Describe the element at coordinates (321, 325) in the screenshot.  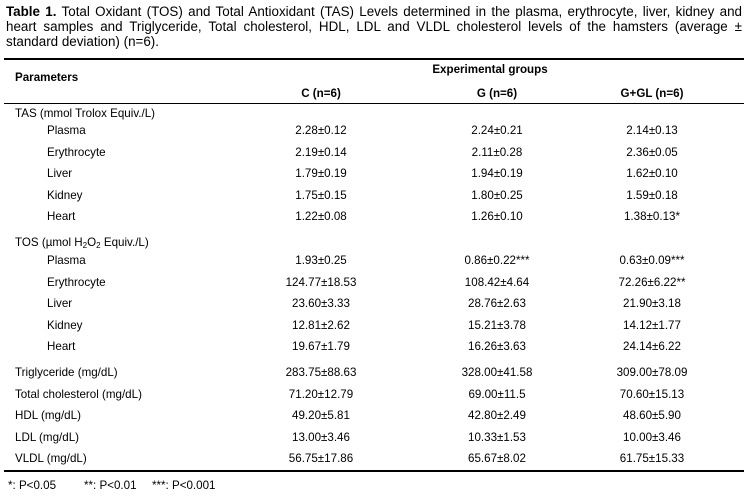
I see `cell-c: 12.81±2.62` at that location.